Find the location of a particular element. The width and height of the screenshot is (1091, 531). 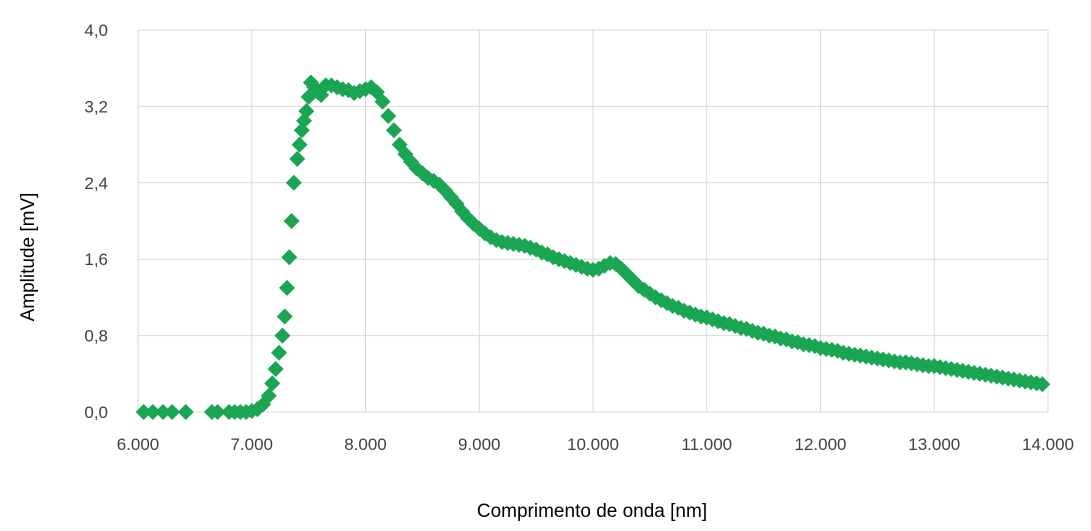

y-tick-label: 0,8 is located at coordinates (96, 336).